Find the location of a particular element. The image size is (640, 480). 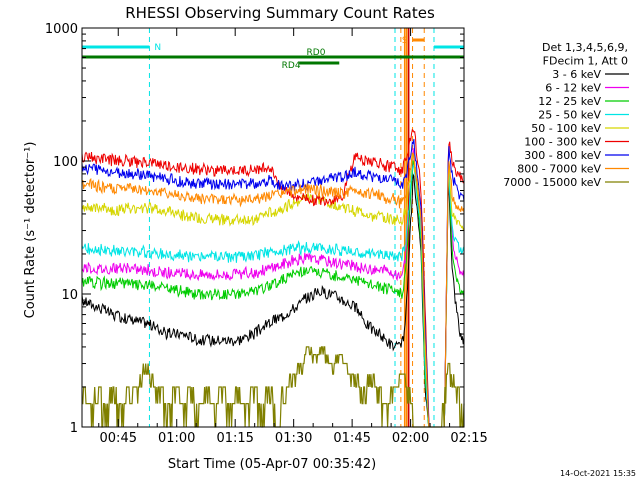

x-tick-label-1: 01:00 is located at coordinates (176, 438).